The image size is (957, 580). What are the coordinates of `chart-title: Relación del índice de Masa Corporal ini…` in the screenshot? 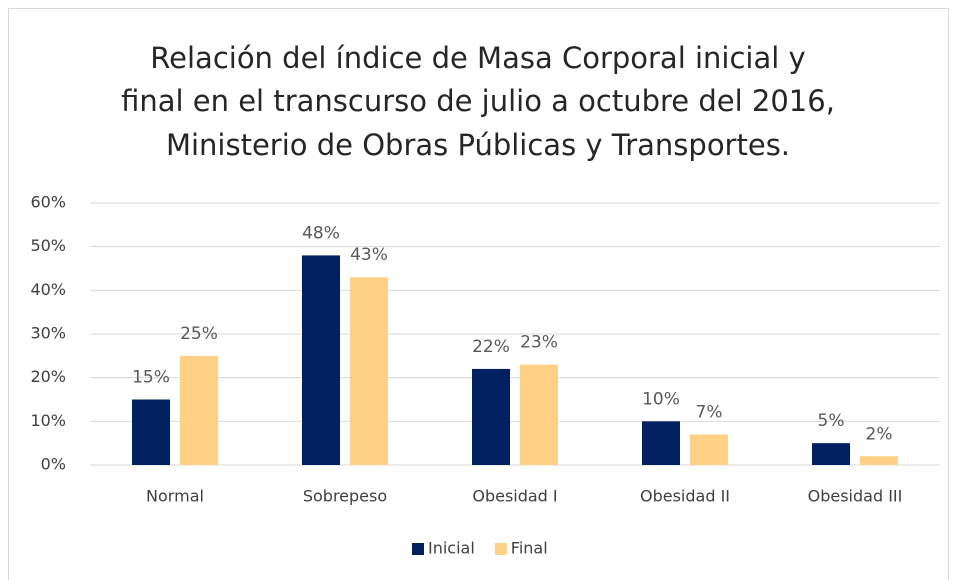 It's located at (477, 58).